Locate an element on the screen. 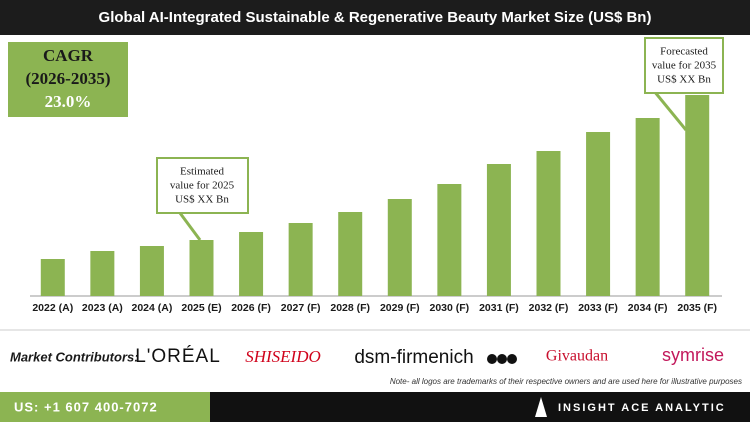 Image resolution: width=750 pixels, height=422 pixels. x-tick-label: 2033 (F) is located at coordinates (598, 308).